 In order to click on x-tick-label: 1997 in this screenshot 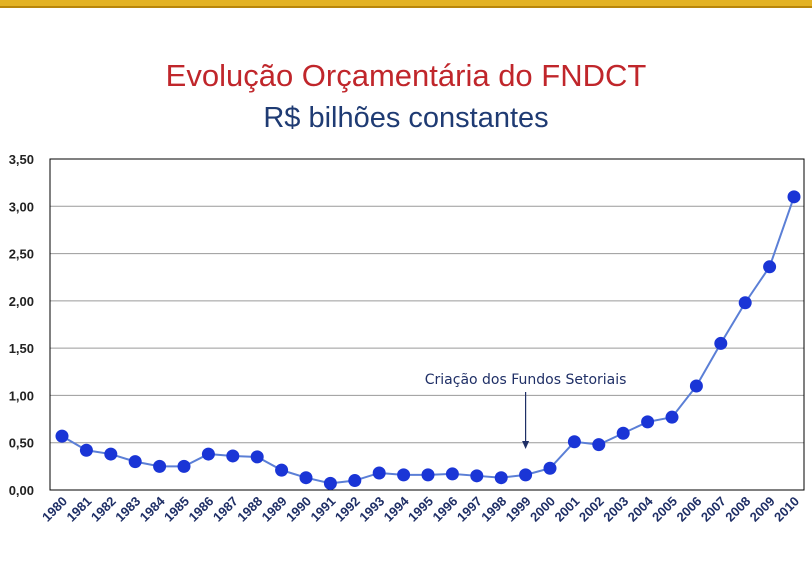, I will do `click(469, 509)`.